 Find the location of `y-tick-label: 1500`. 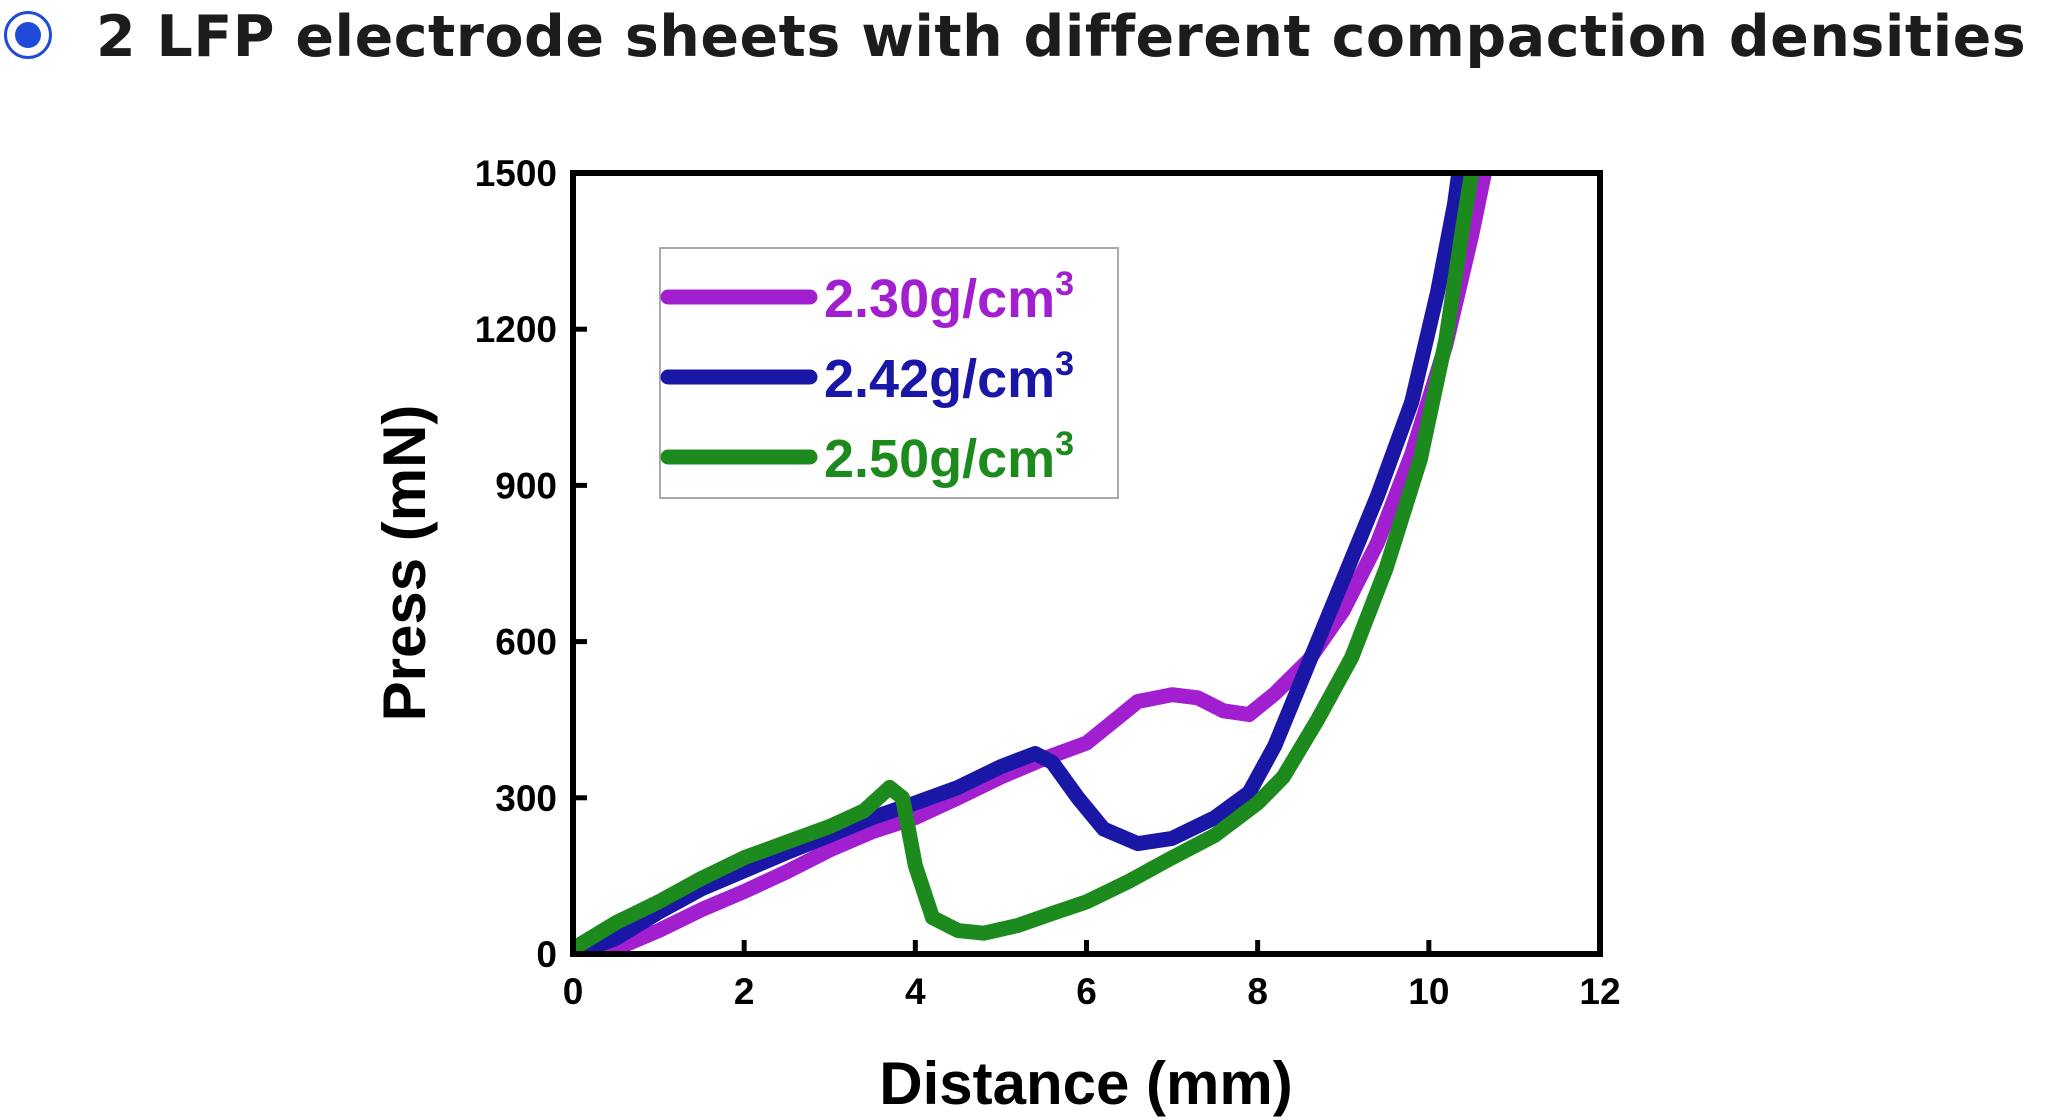

y-tick-label: 1500 is located at coordinates (516, 173).